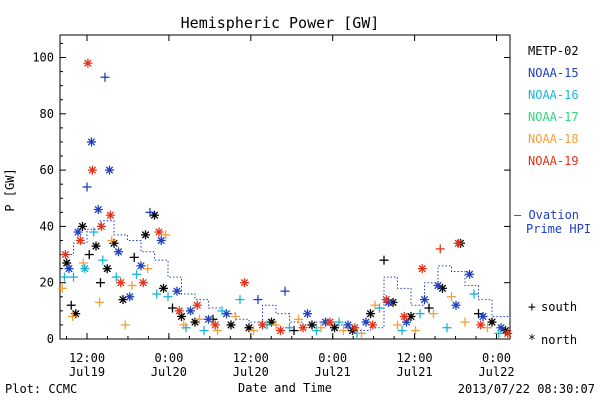 This screenshot has height=400, width=600. What do you see at coordinates (87, 372) in the screenshot?
I see `x-tick-date: Jul19` at bounding box center [87, 372].